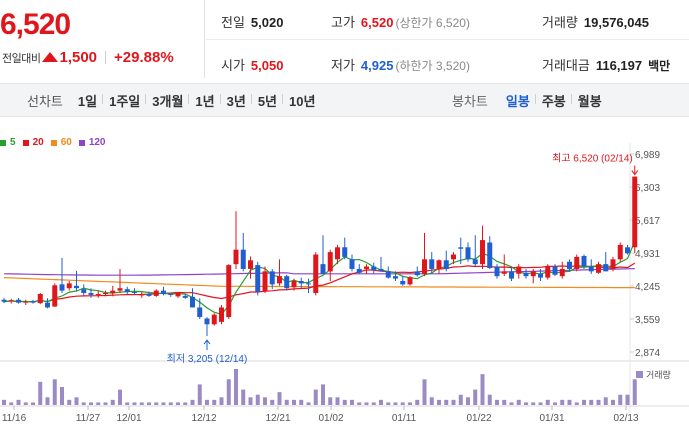 The width and height of the screenshot is (689, 438). Describe the element at coordinates (38, 142) in the screenshot. I see `legend-label: 20` at that location.